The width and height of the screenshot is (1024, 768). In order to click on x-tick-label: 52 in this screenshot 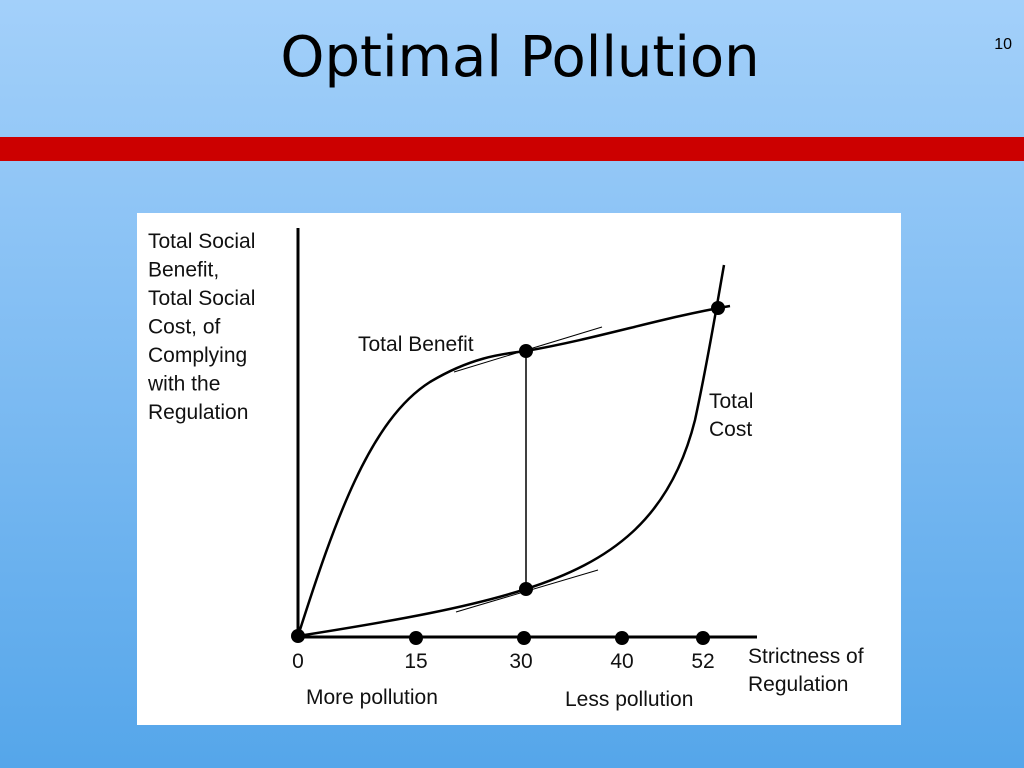, I will do `click(702, 661)`.